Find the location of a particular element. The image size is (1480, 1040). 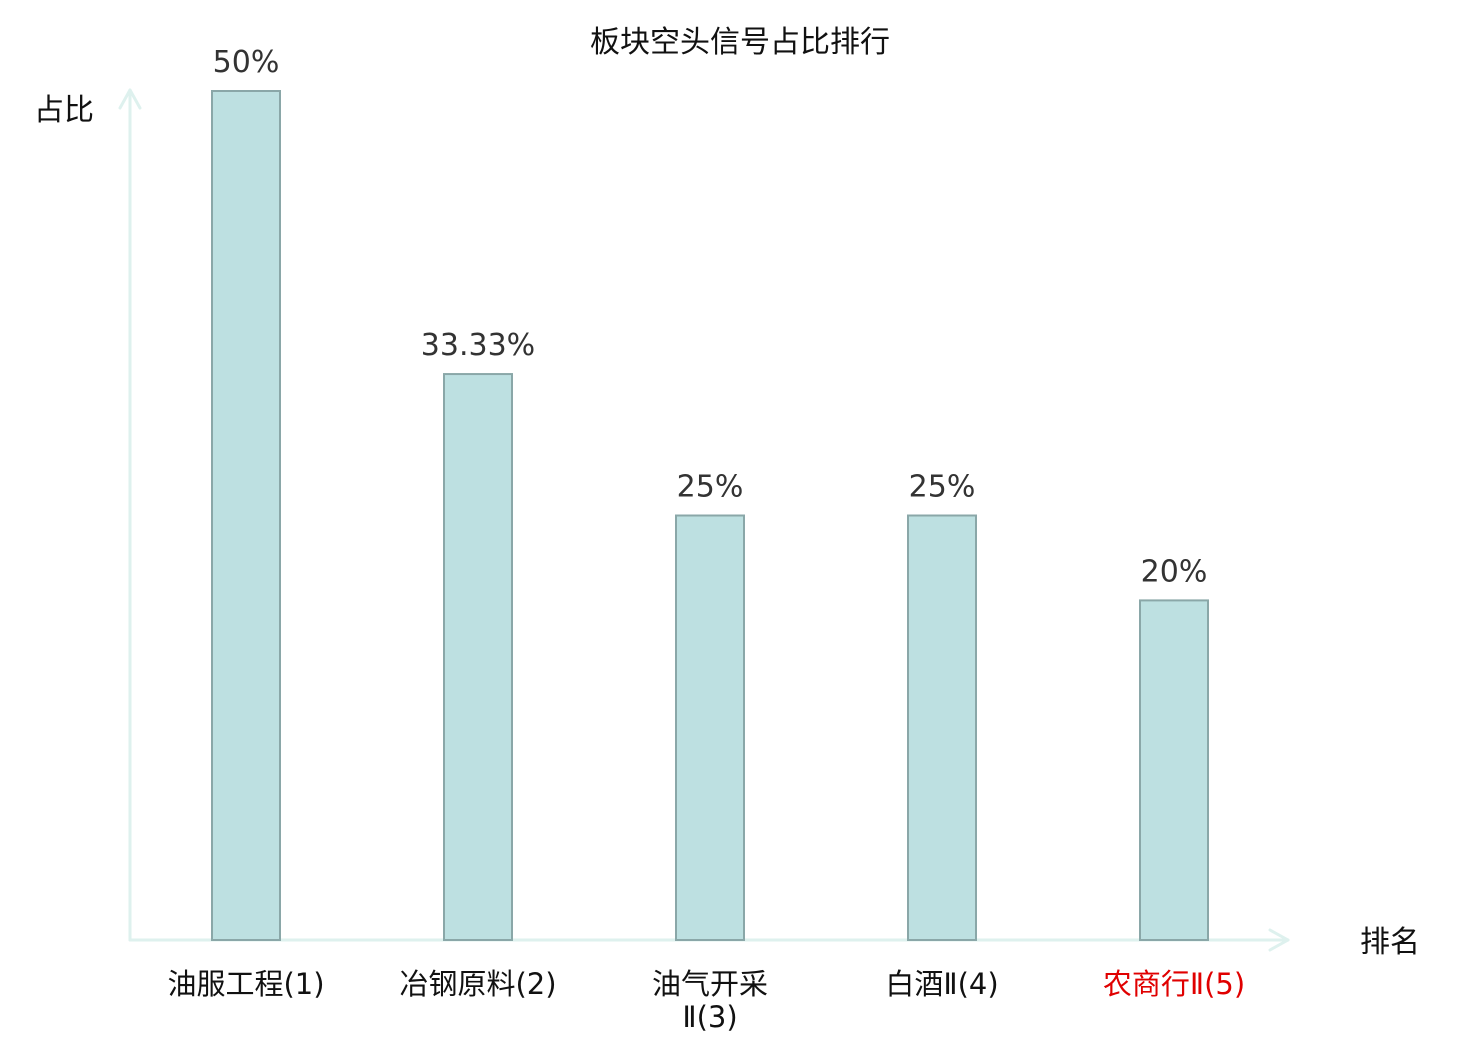

y-axis-arrow is located at coordinates (130, 99).